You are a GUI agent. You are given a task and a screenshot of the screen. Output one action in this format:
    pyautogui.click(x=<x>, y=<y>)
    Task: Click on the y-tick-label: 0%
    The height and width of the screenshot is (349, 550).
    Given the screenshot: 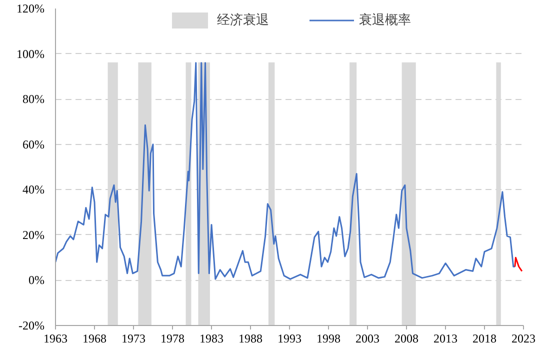 What is the action you would take?
    pyautogui.click(x=36, y=280)
    